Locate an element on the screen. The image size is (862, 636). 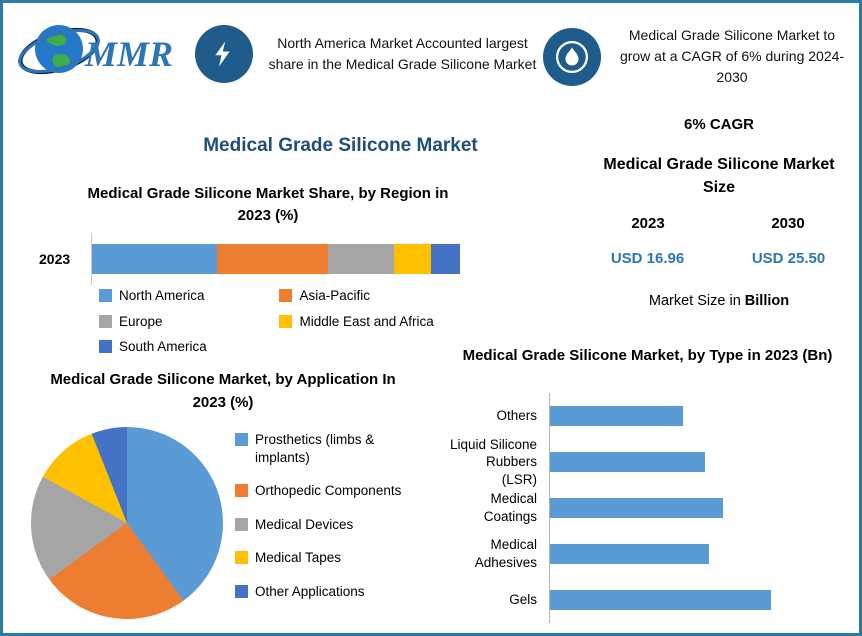
market-size-years: 2023 2030 is located at coordinates (718, 223).